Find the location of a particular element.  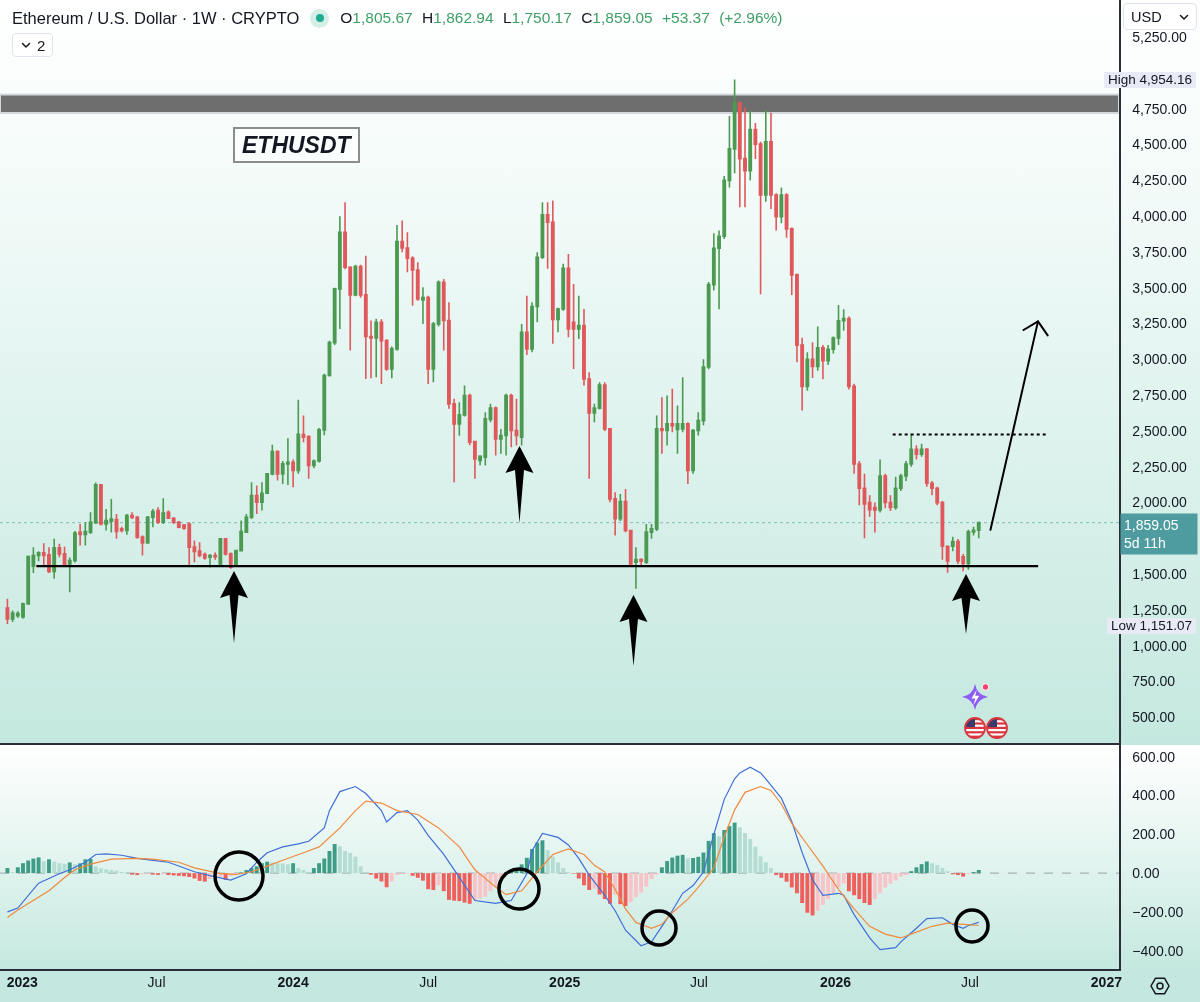

y-tick-label: 0.00 is located at coordinates (1146, 873).